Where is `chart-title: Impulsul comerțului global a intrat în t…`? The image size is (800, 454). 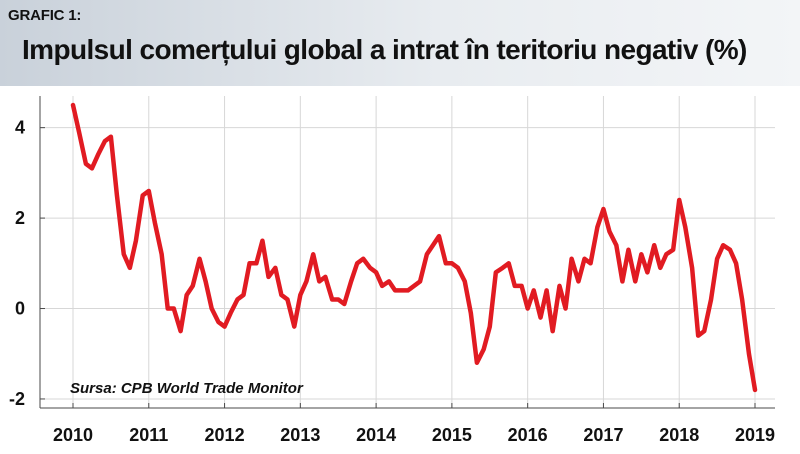
chart-title: Impulsul comerțului global a intrat în t… is located at coordinates (384, 49).